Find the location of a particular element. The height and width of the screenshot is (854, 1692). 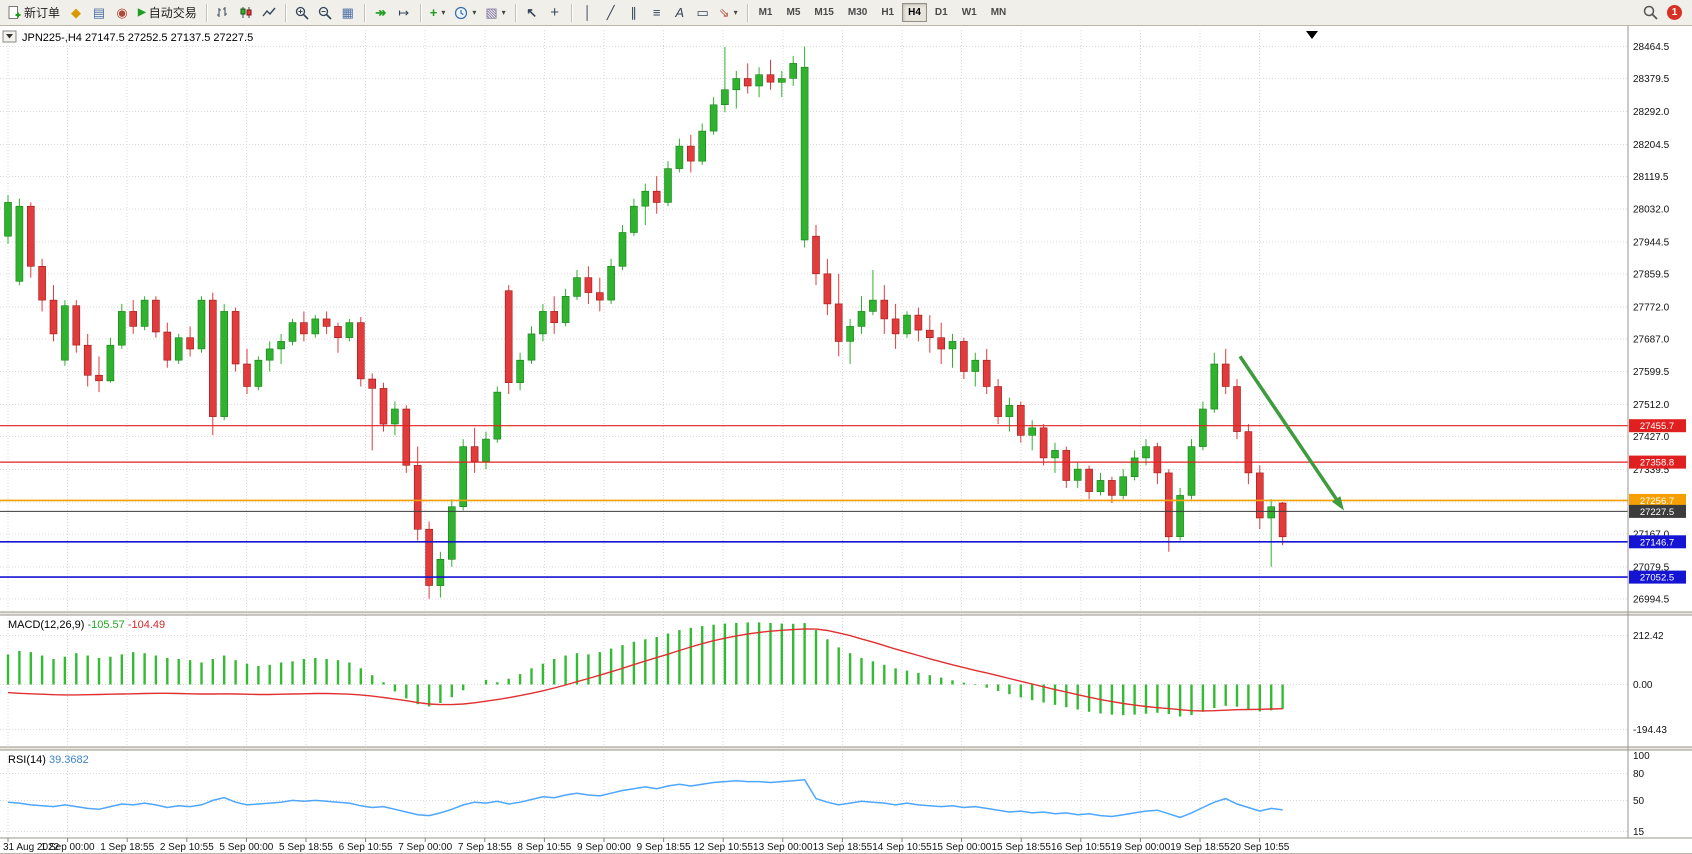

candlestick-chart-button is located at coordinates (246, 13).